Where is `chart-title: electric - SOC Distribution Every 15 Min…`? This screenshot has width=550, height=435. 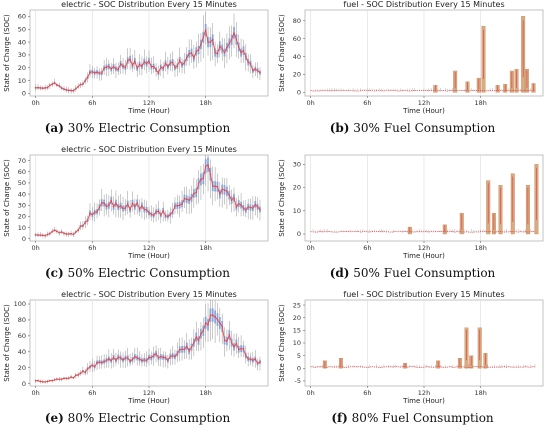
chart-title: electric - SOC Distribution Every 15 Min… is located at coordinates (149, 294).